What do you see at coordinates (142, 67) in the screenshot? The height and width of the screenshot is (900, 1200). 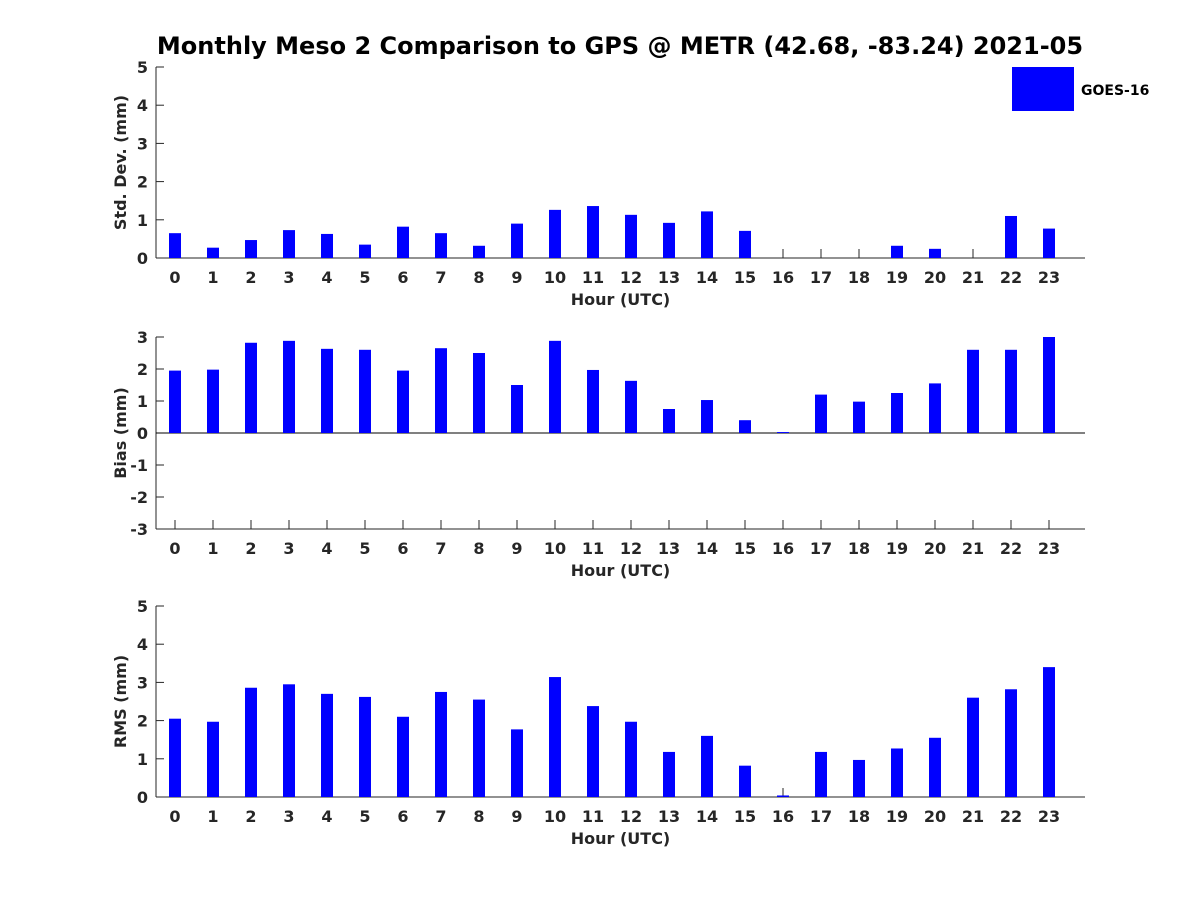 I see `y-tick-label: 5` at bounding box center [142, 67].